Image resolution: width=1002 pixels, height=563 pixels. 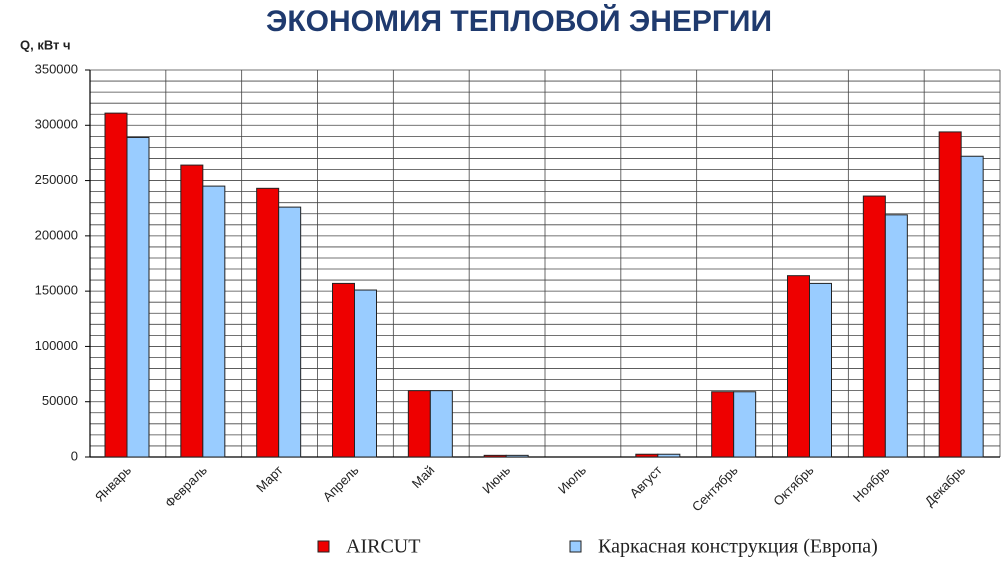 What do you see at coordinates (383, 547) in the screenshot?
I see `legend-label: AIRCUT` at bounding box center [383, 547].